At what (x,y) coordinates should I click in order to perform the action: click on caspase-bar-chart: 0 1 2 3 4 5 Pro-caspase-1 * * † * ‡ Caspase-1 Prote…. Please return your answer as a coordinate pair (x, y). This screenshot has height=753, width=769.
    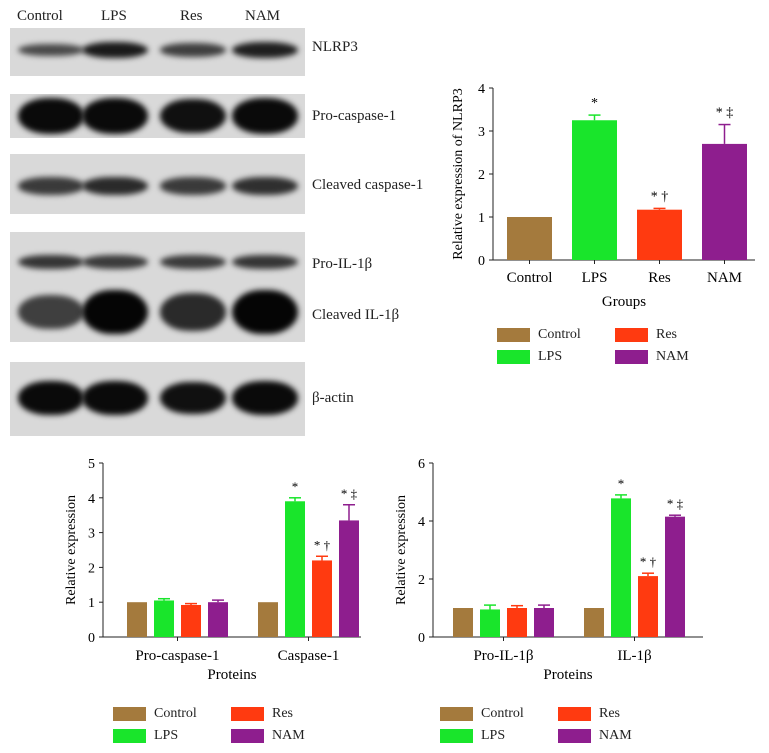
    Looking at the image, I should click on (212, 570).